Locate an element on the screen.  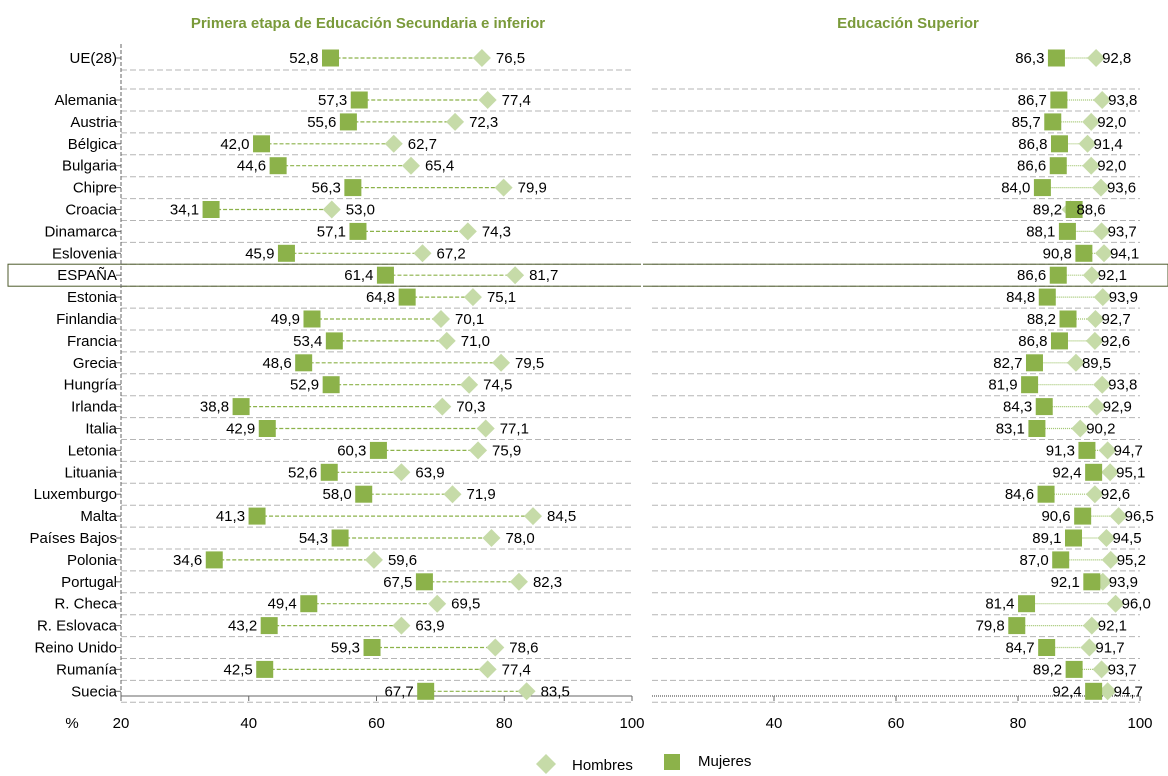
mujeres-value-label: 58,0 is located at coordinates (337, 494).